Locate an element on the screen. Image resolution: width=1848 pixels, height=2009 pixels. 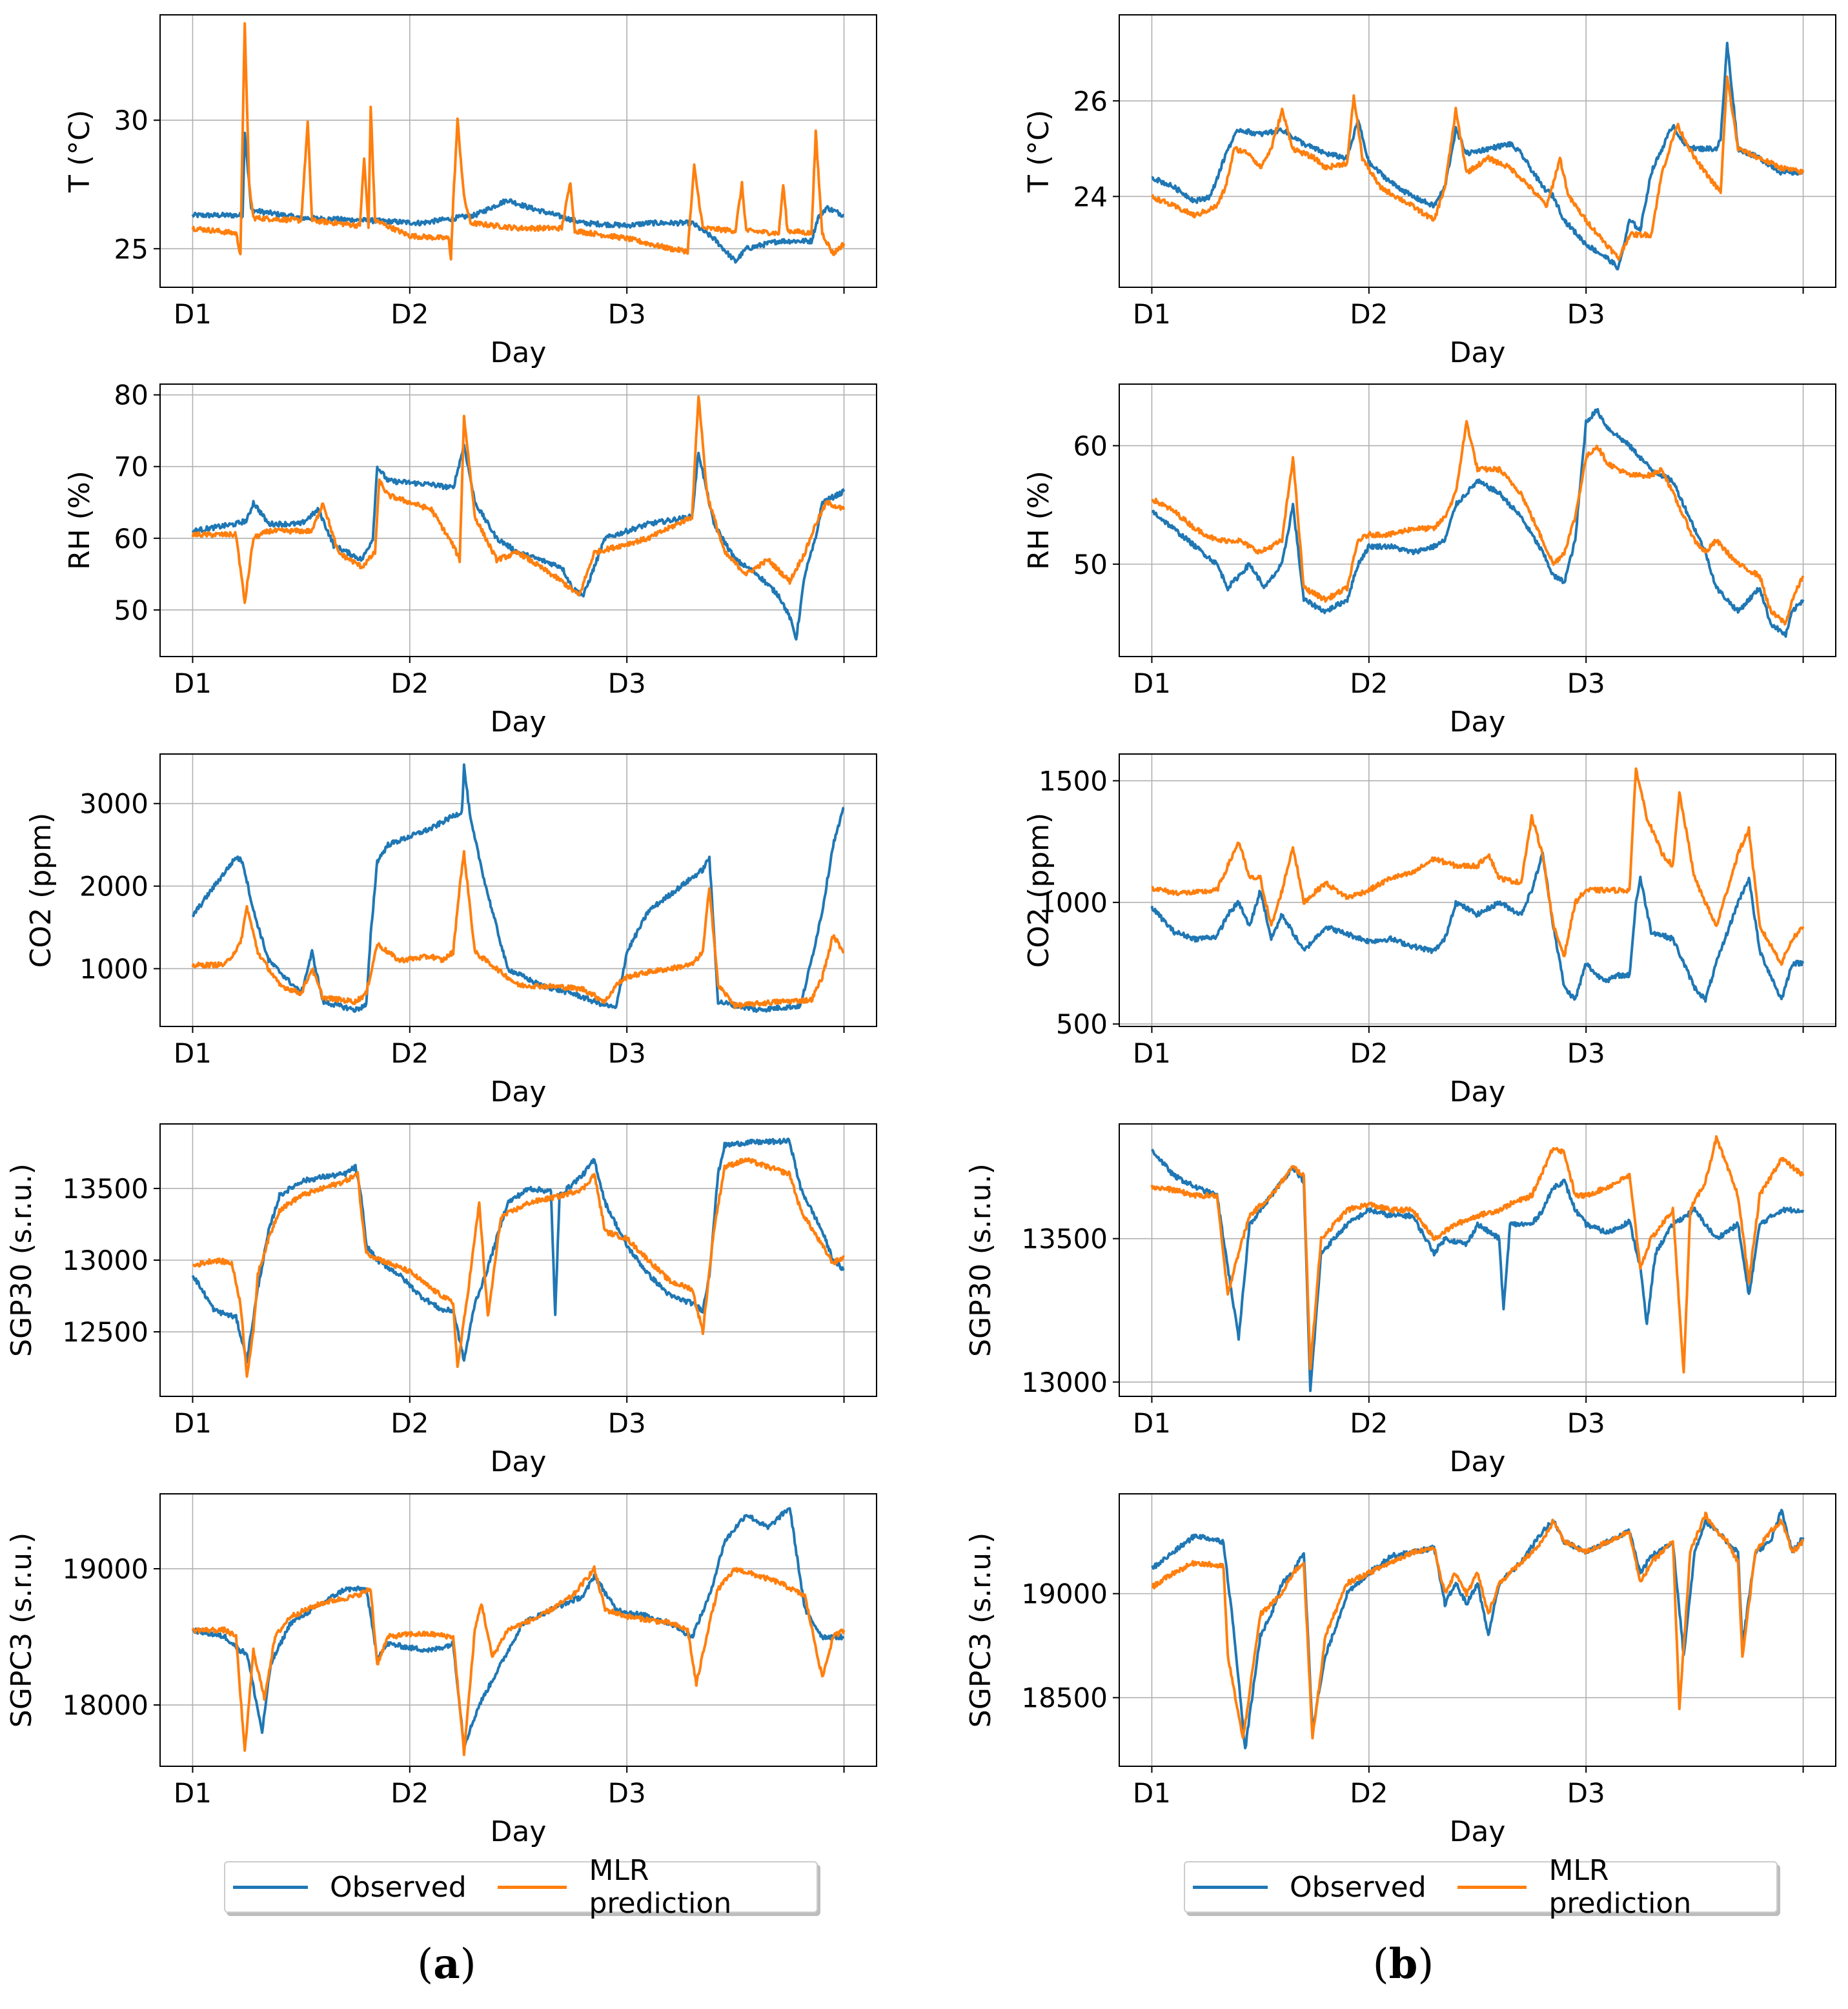
y-tick-label: 2000 is located at coordinates (113, 887).